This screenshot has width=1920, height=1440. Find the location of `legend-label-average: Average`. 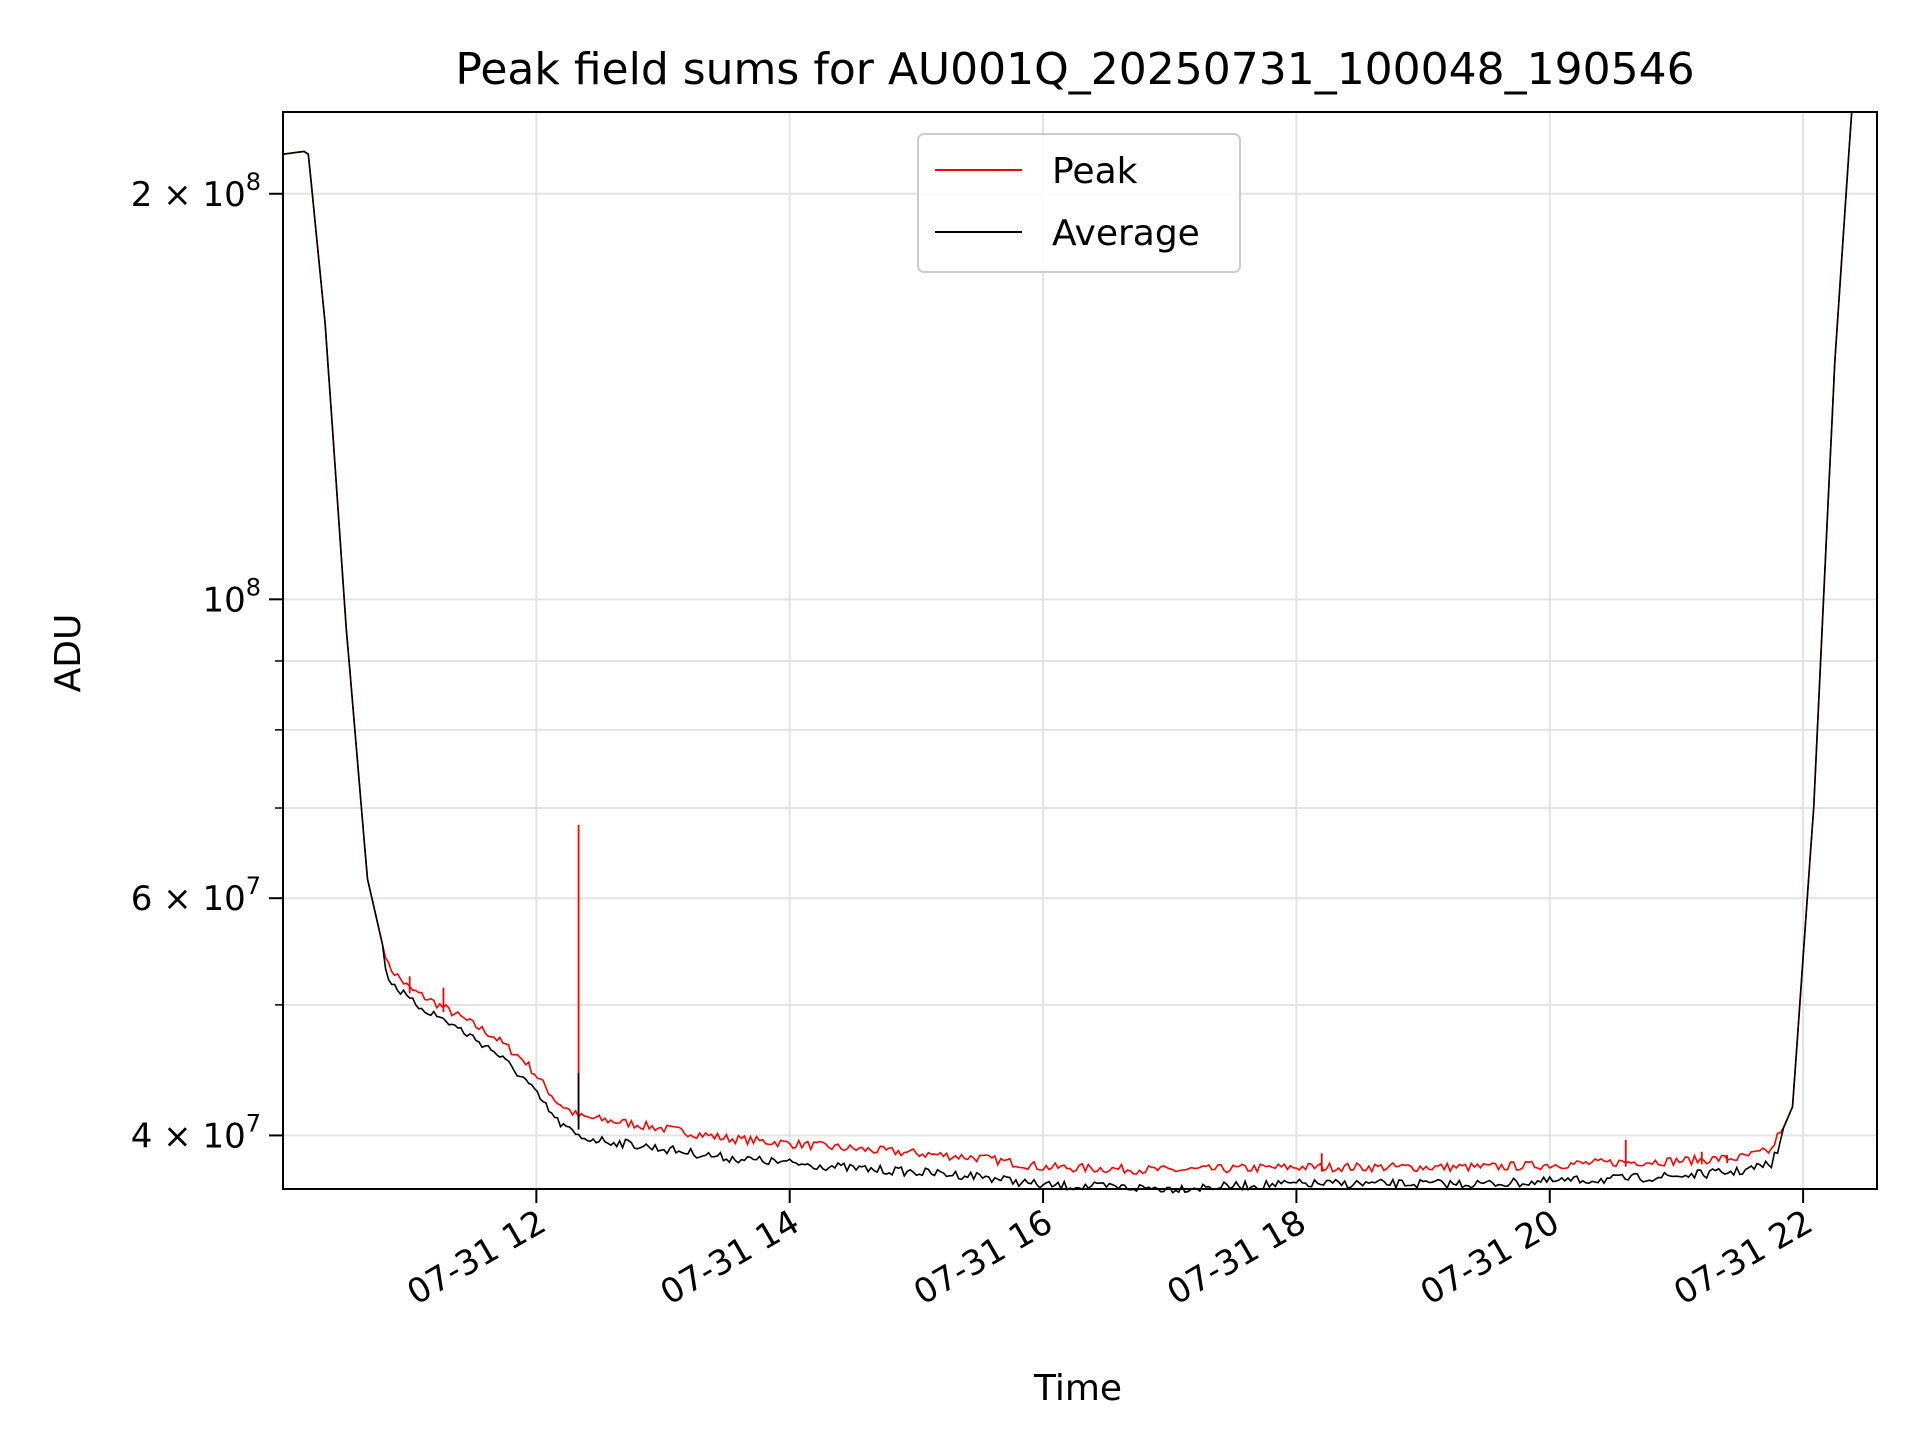

legend-label-average: Average is located at coordinates (1126, 233).